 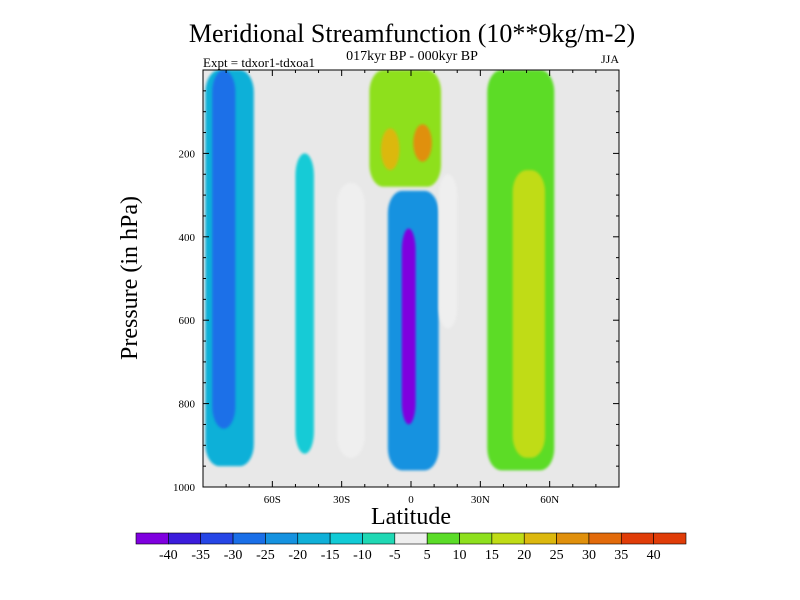 What do you see at coordinates (621, 555) in the screenshot?
I see `colorbar-label: 35` at bounding box center [621, 555].